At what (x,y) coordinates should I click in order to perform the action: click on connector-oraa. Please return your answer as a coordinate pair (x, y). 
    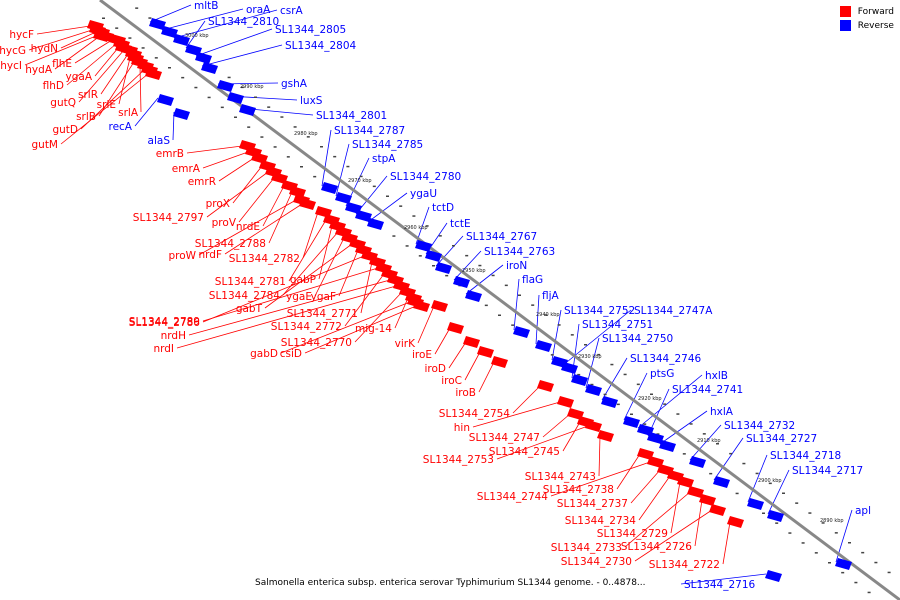
    Looking at the image, I should click on (202, 19).